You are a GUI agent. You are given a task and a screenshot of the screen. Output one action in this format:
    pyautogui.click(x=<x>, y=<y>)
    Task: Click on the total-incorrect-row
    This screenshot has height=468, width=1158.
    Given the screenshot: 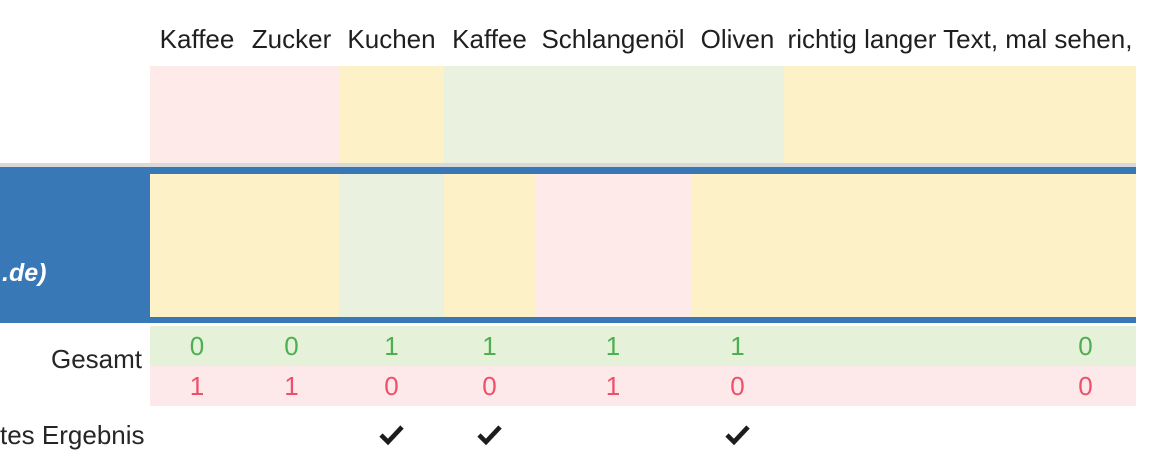 What is the action you would take?
    pyautogui.click(x=643, y=386)
    